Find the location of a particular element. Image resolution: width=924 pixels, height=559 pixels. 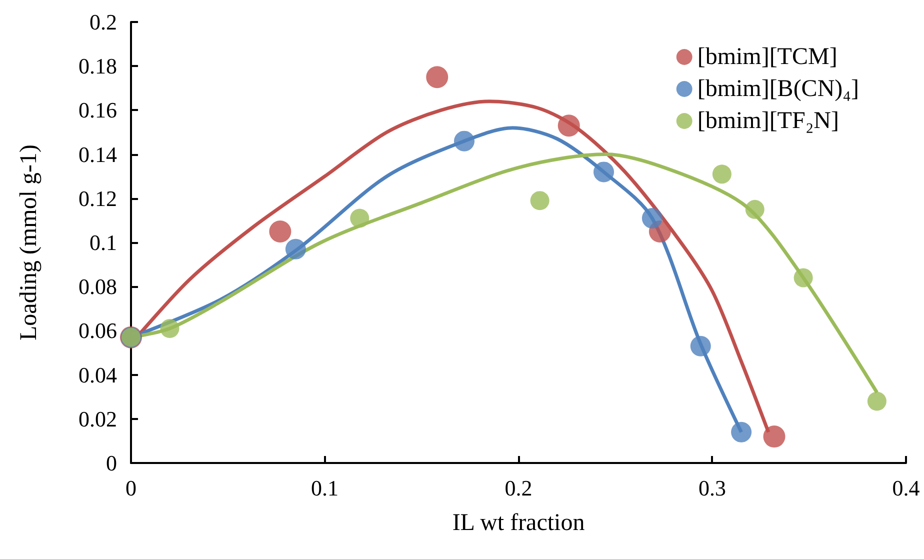

y-tick-label: 0.02 is located at coordinates (97, 419).